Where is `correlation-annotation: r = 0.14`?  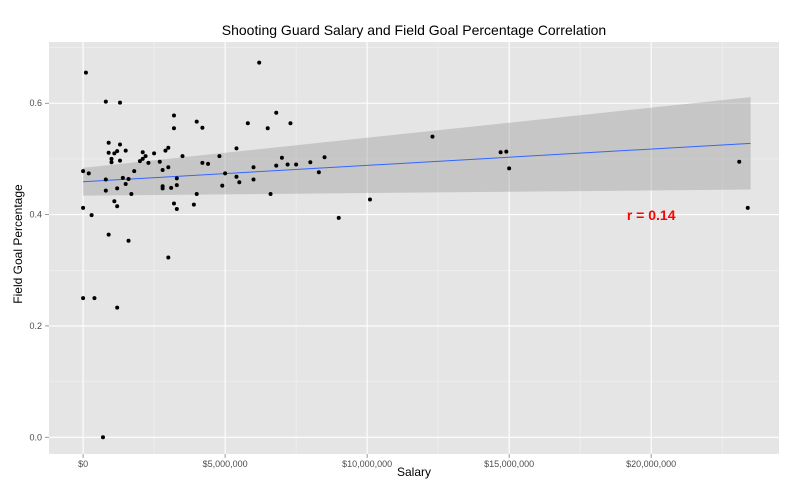 correlation-annotation: r = 0.14 is located at coordinates (651, 215).